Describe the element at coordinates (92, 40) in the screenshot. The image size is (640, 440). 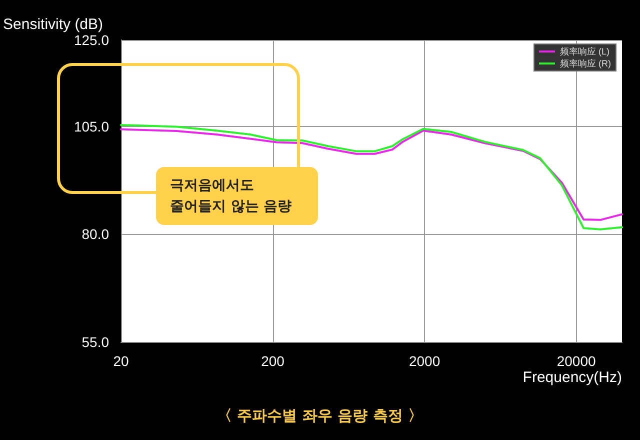
I see `y-tick-label: 125.0` at that location.